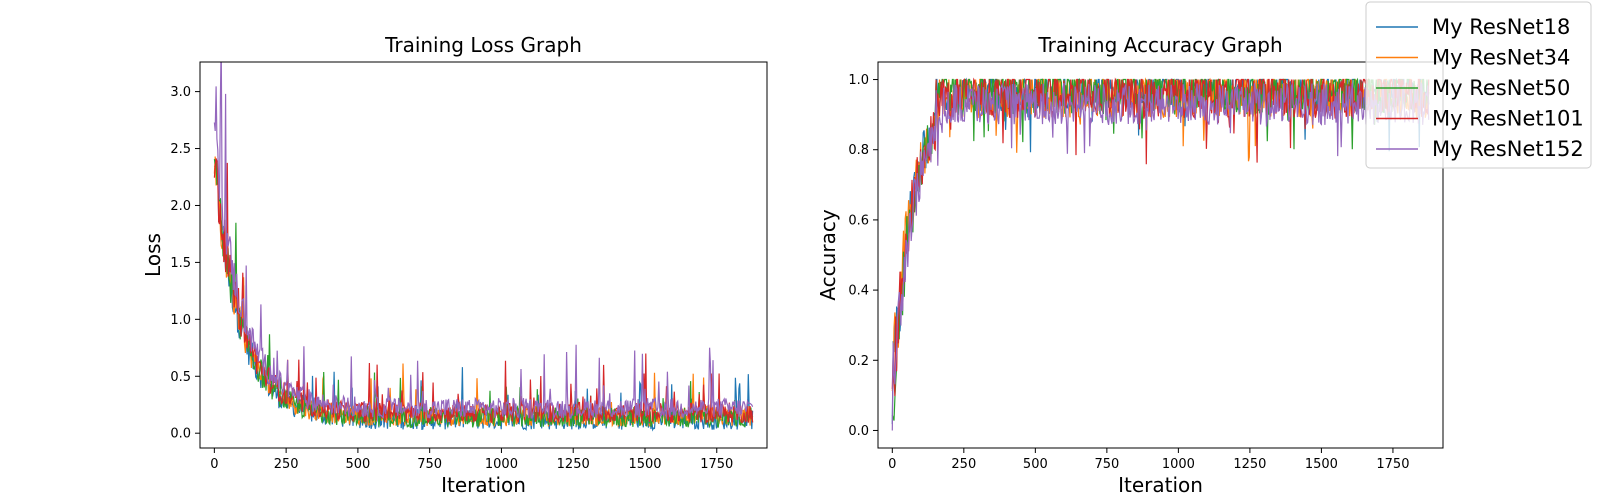 The image size is (1600, 500). I want to click on legend-label-my-resnet18: My ResNet18, so click(1501, 27).